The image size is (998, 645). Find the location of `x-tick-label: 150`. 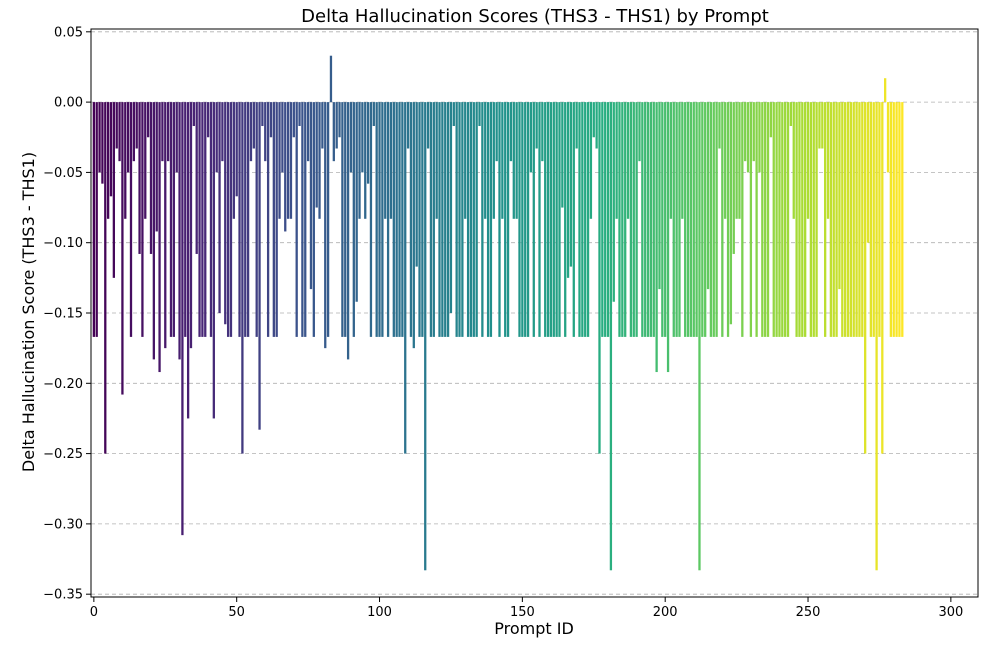

x-tick-label: 150 is located at coordinates (522, 612).